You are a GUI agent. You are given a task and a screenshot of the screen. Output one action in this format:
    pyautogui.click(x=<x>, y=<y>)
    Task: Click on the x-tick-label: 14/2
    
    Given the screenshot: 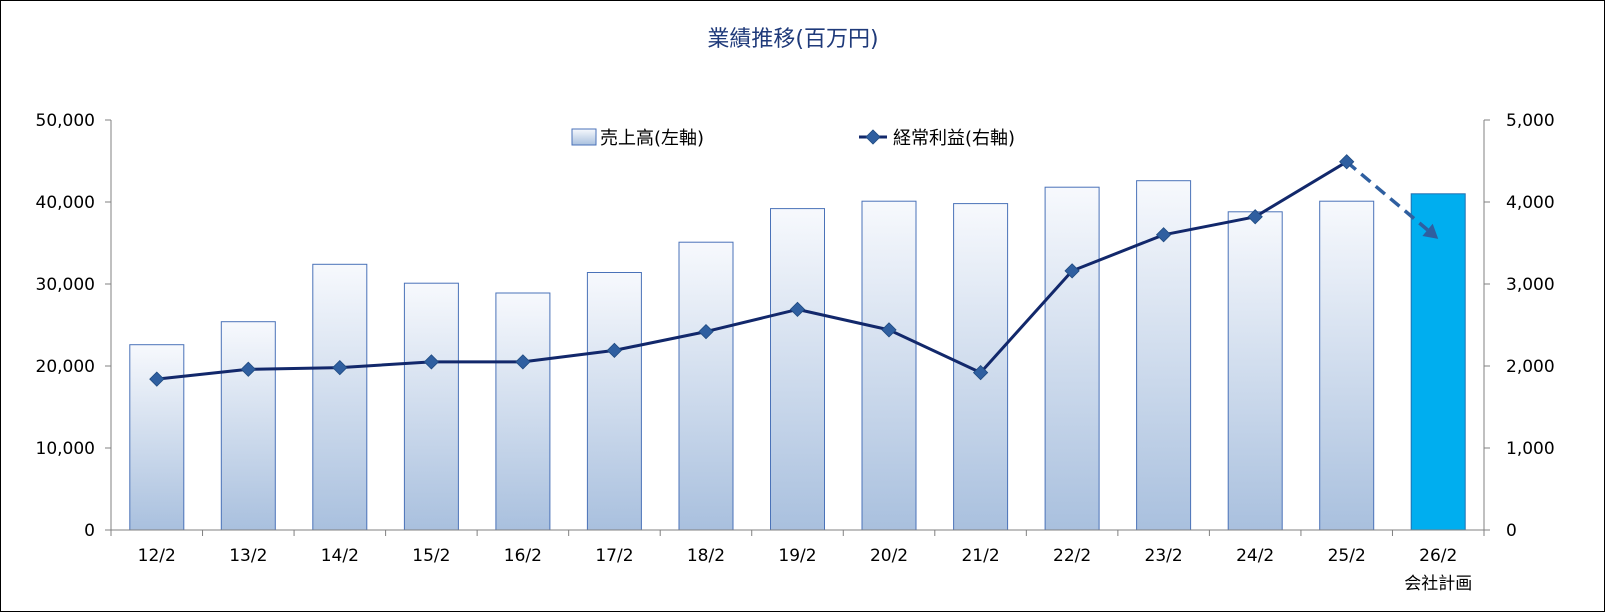 What is the action you would take?
    pyautogui.click(x=340, y=556)
    